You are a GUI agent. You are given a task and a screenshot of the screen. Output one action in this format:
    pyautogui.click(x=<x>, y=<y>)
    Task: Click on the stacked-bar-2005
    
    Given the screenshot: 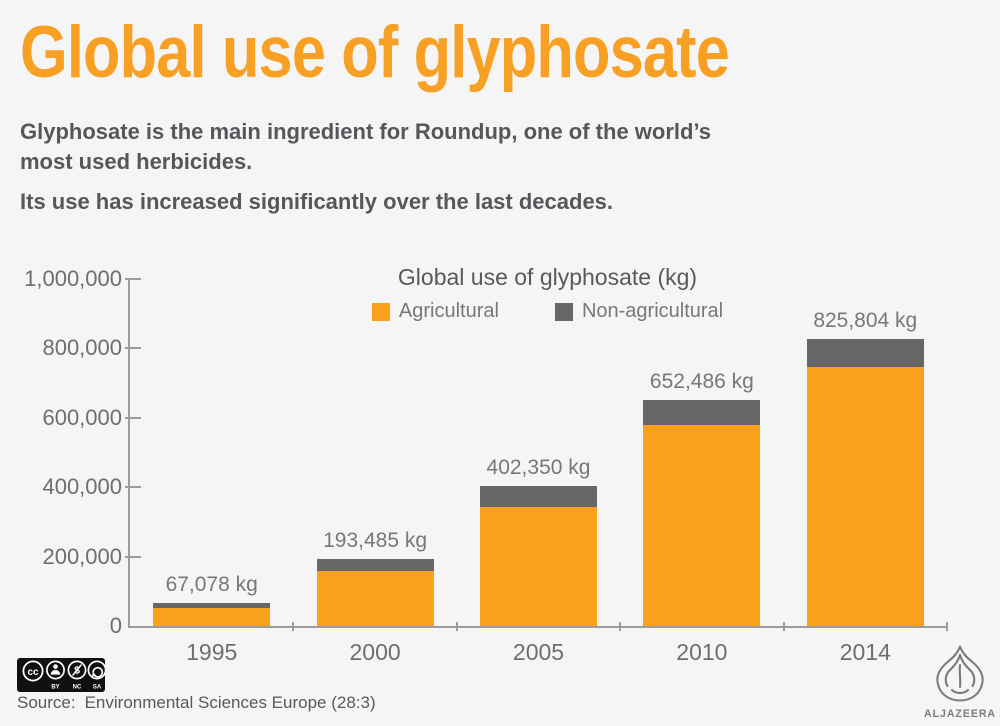 What is the action you would take?
    pyautogui.click(x=538, y=556)
    